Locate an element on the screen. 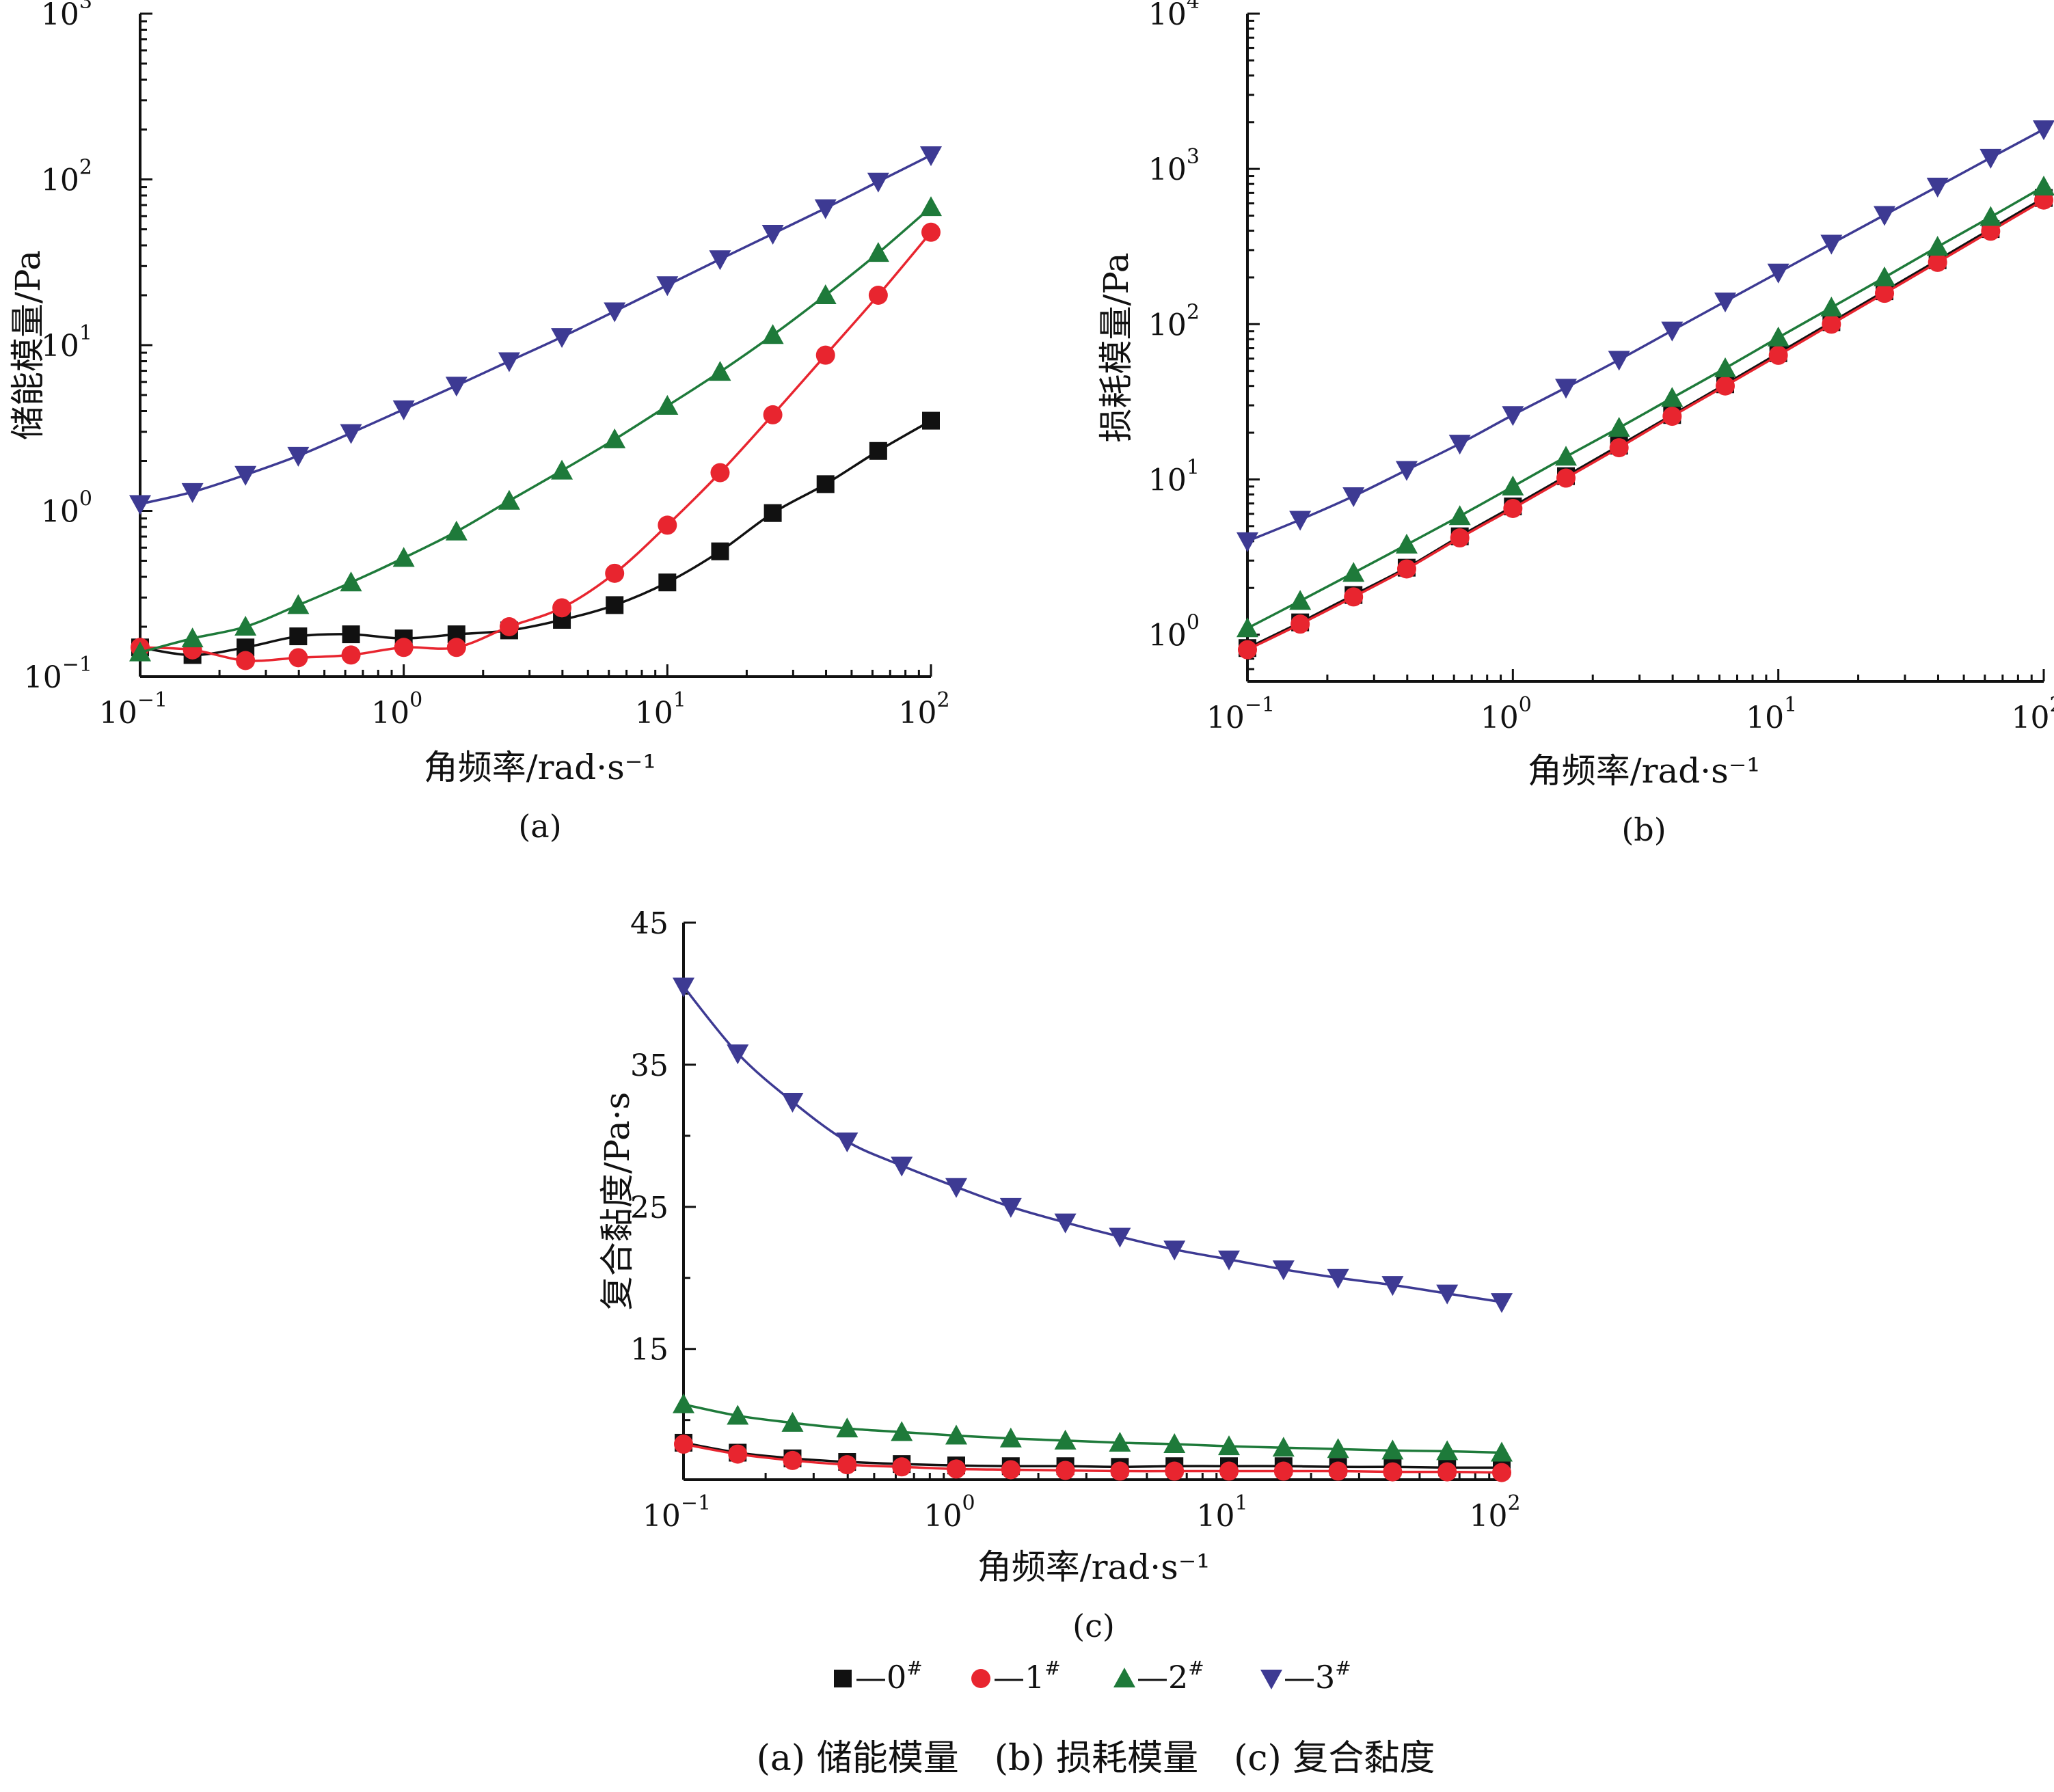  y-tick-label: 10¹ is located at coordinates (66, 342).